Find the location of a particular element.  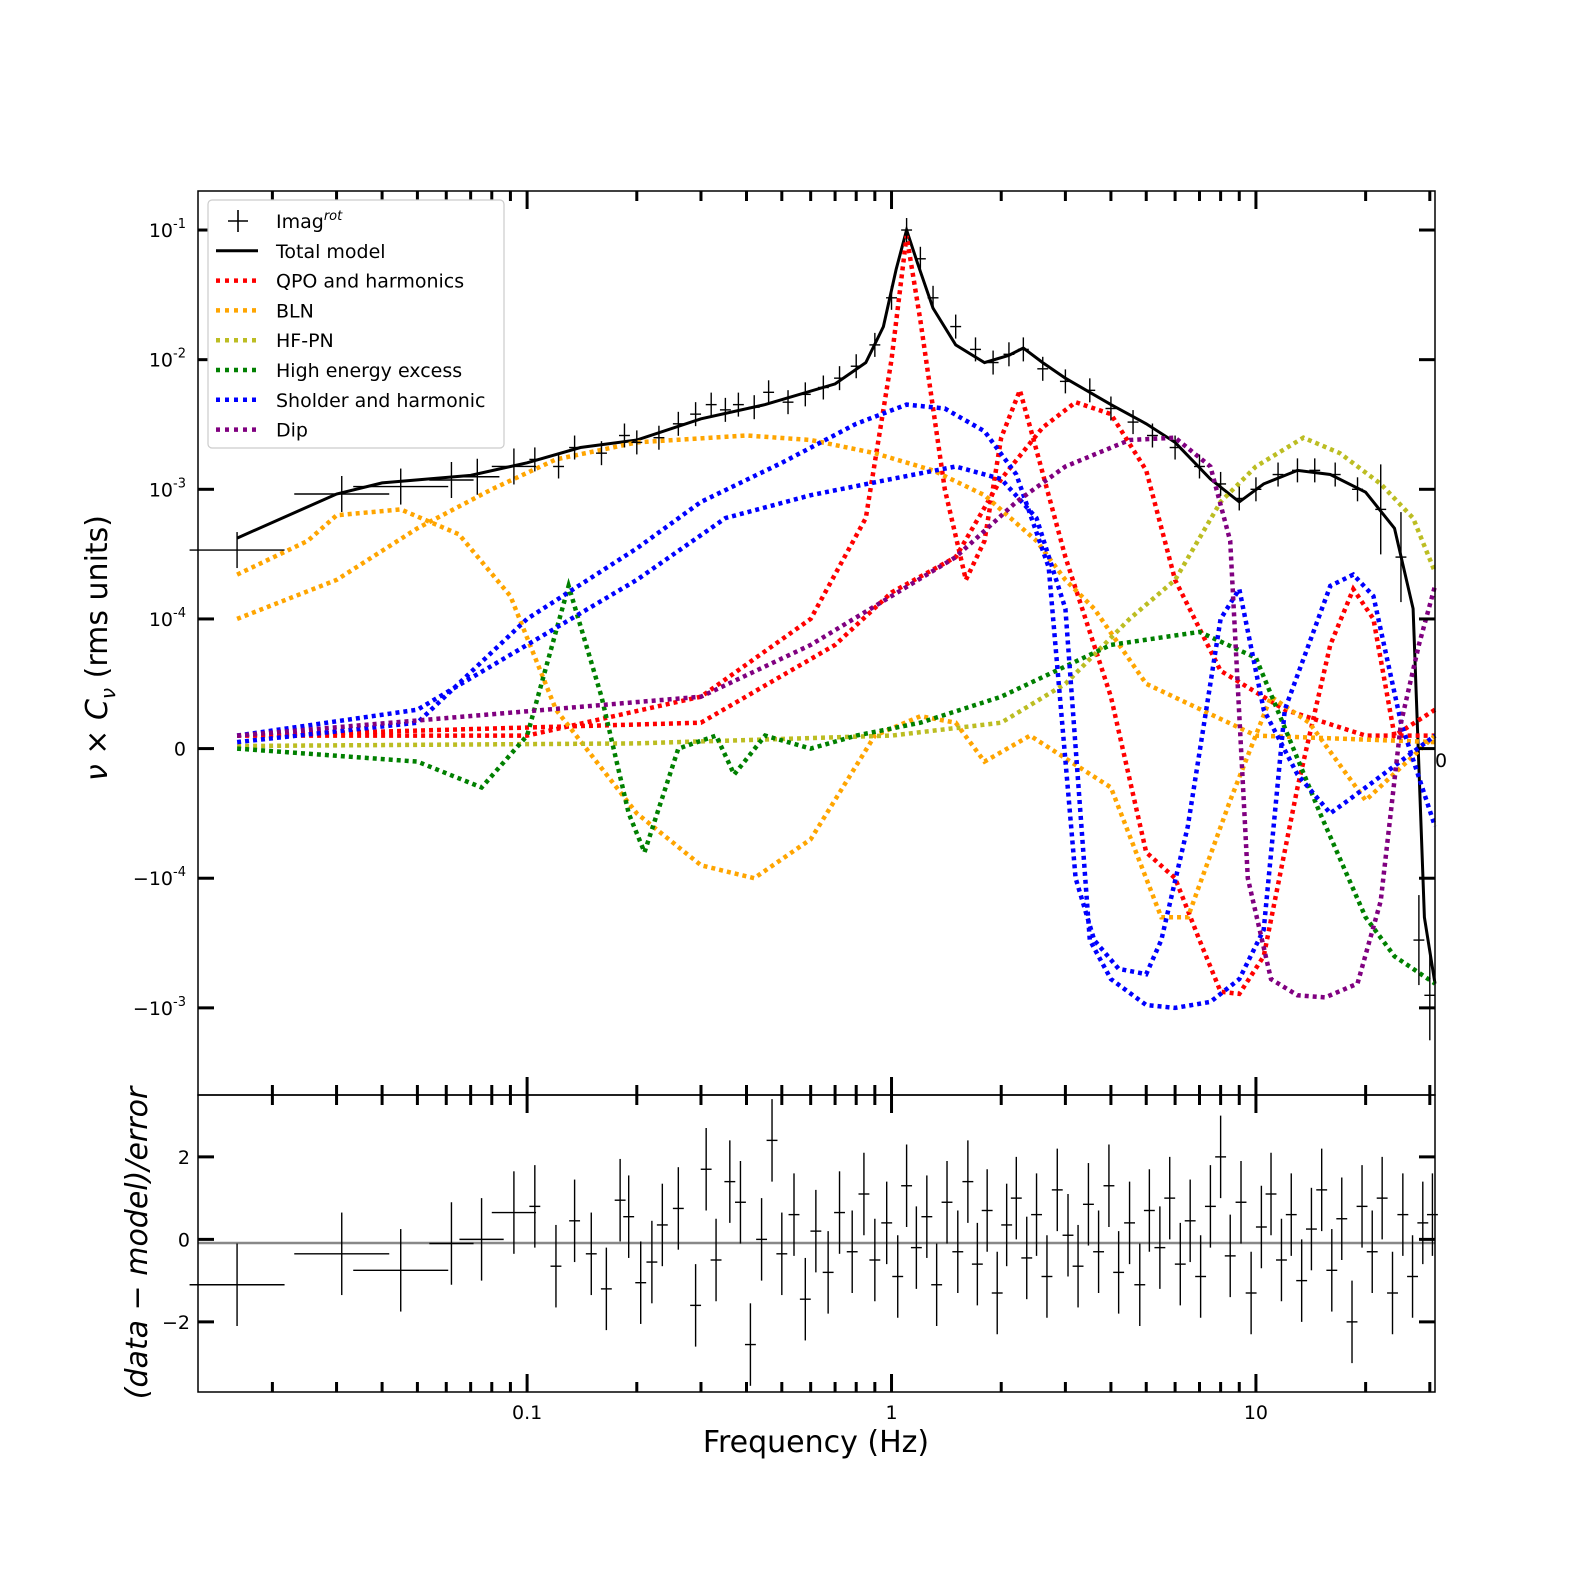

legend-label: HF-PN is located at coordinates (305, 341).